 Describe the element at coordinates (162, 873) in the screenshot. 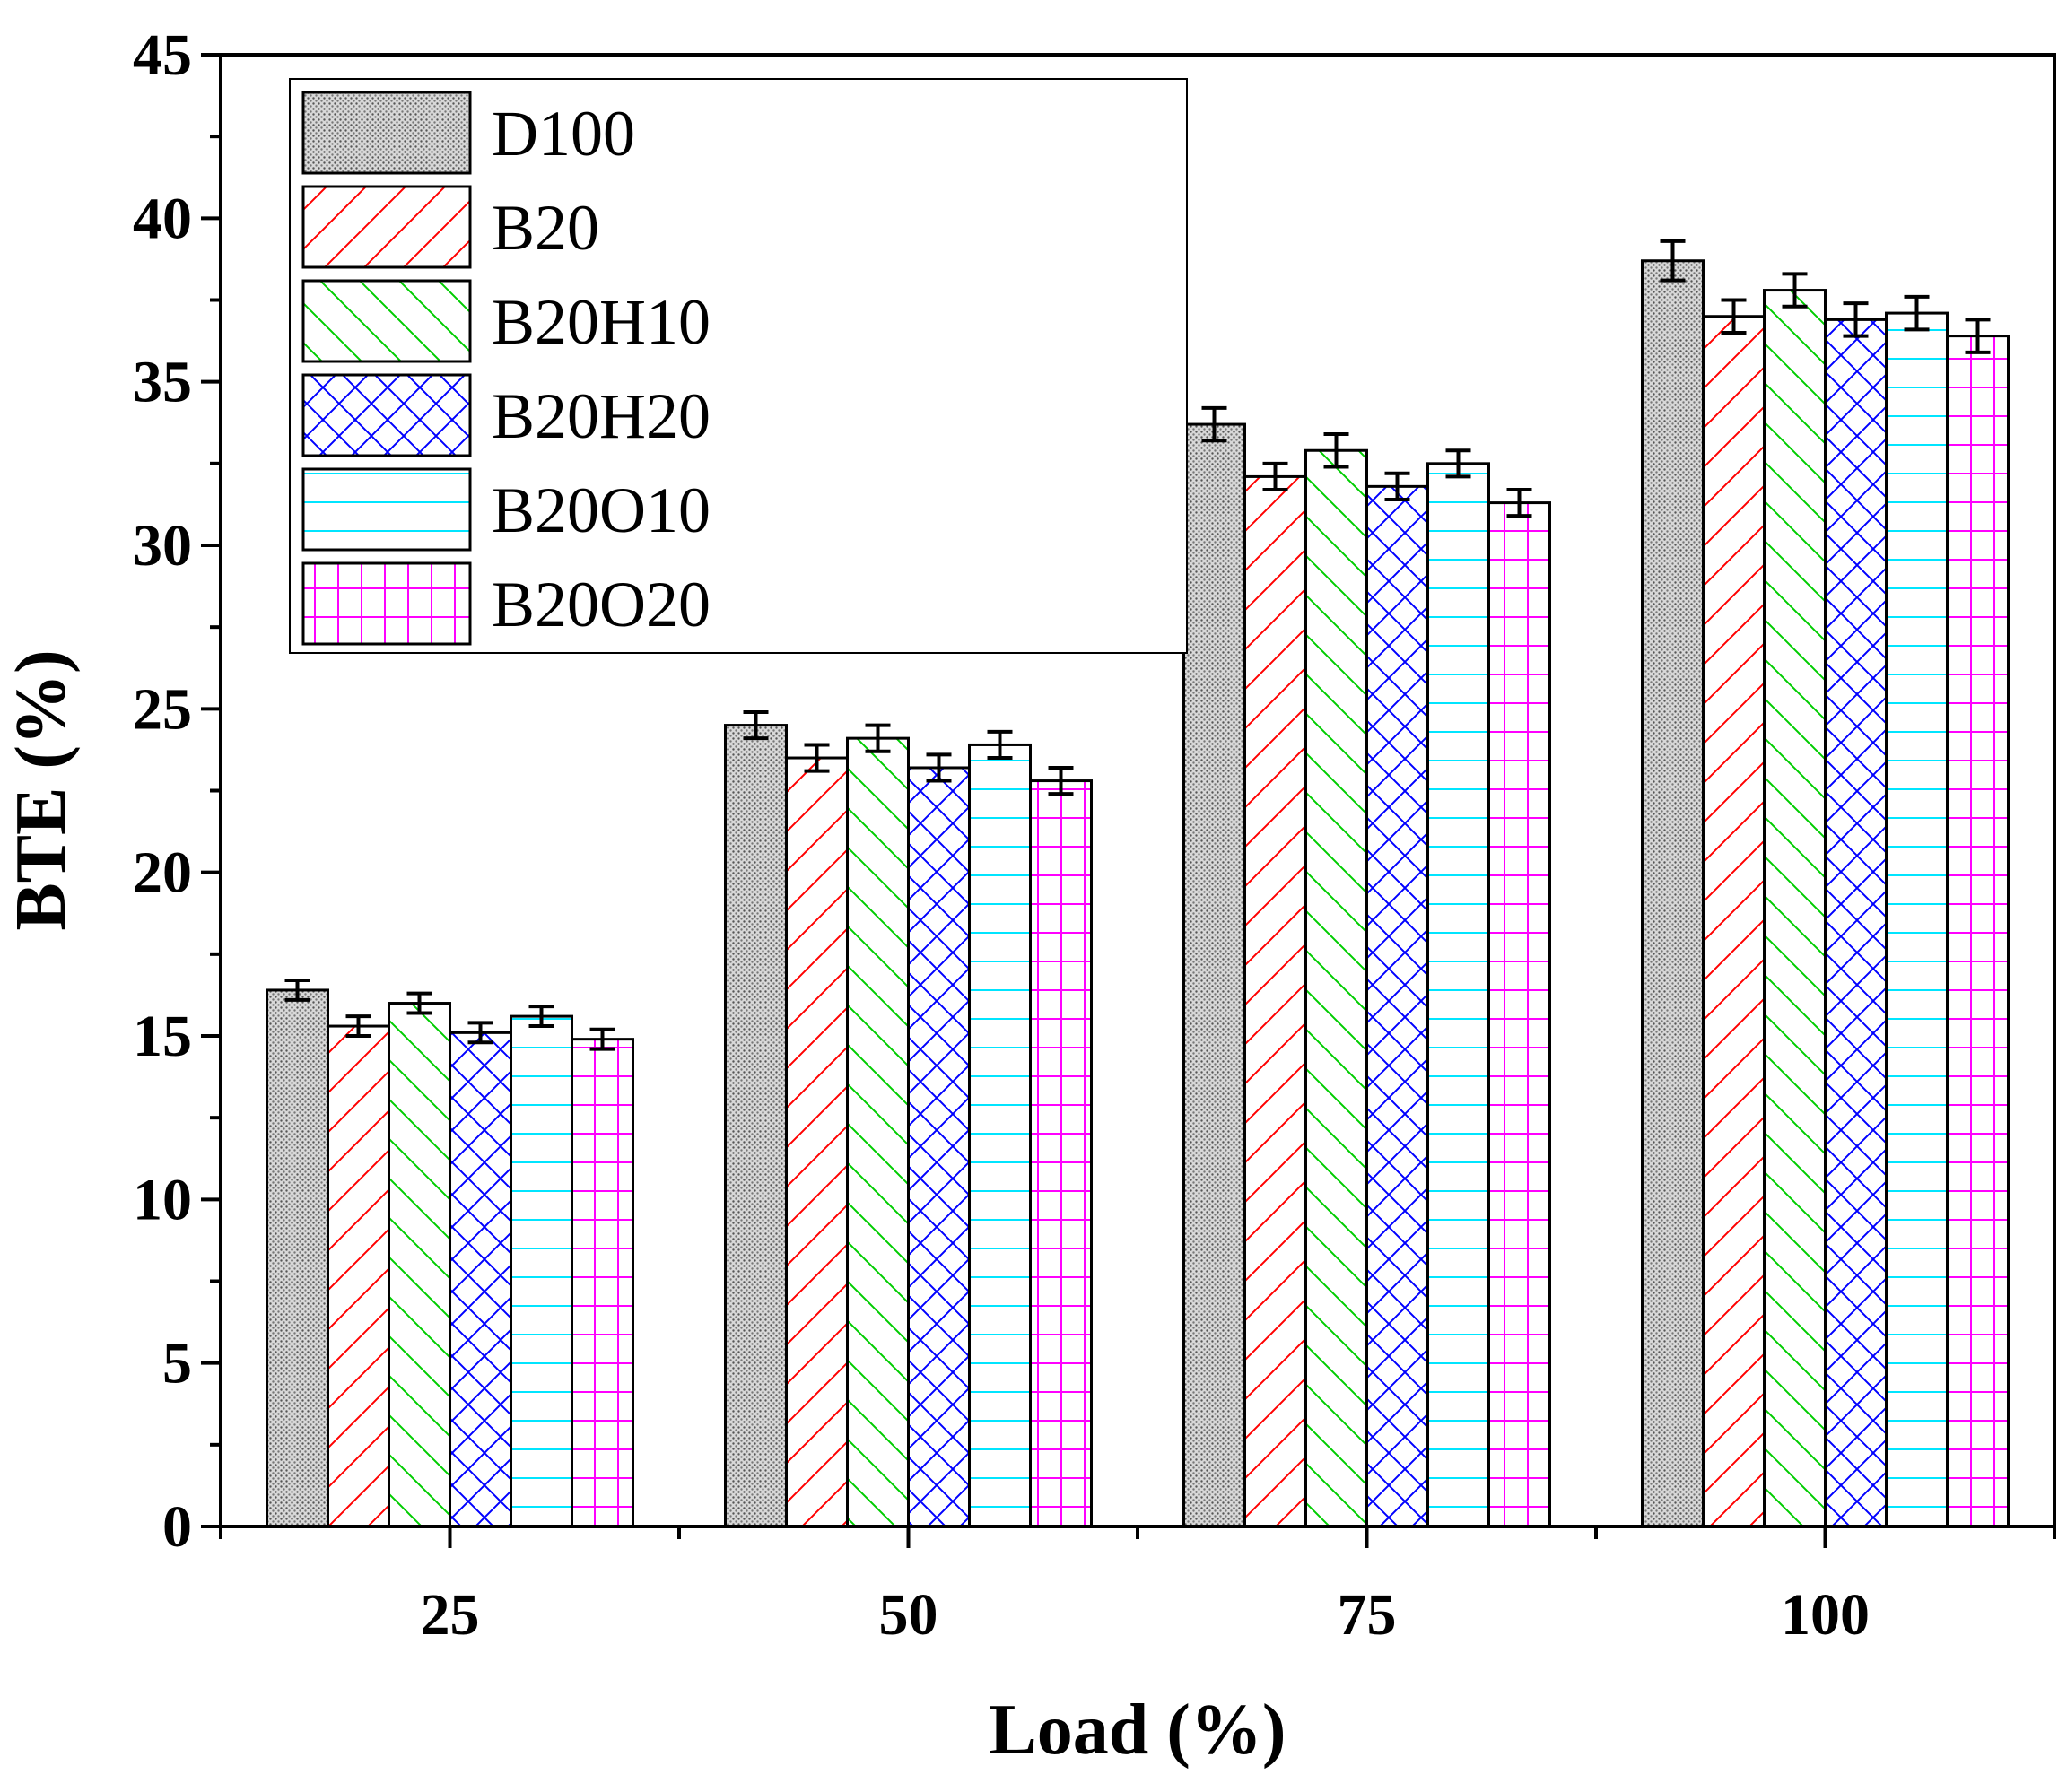

I see `y-tick-label: 20` at that location.